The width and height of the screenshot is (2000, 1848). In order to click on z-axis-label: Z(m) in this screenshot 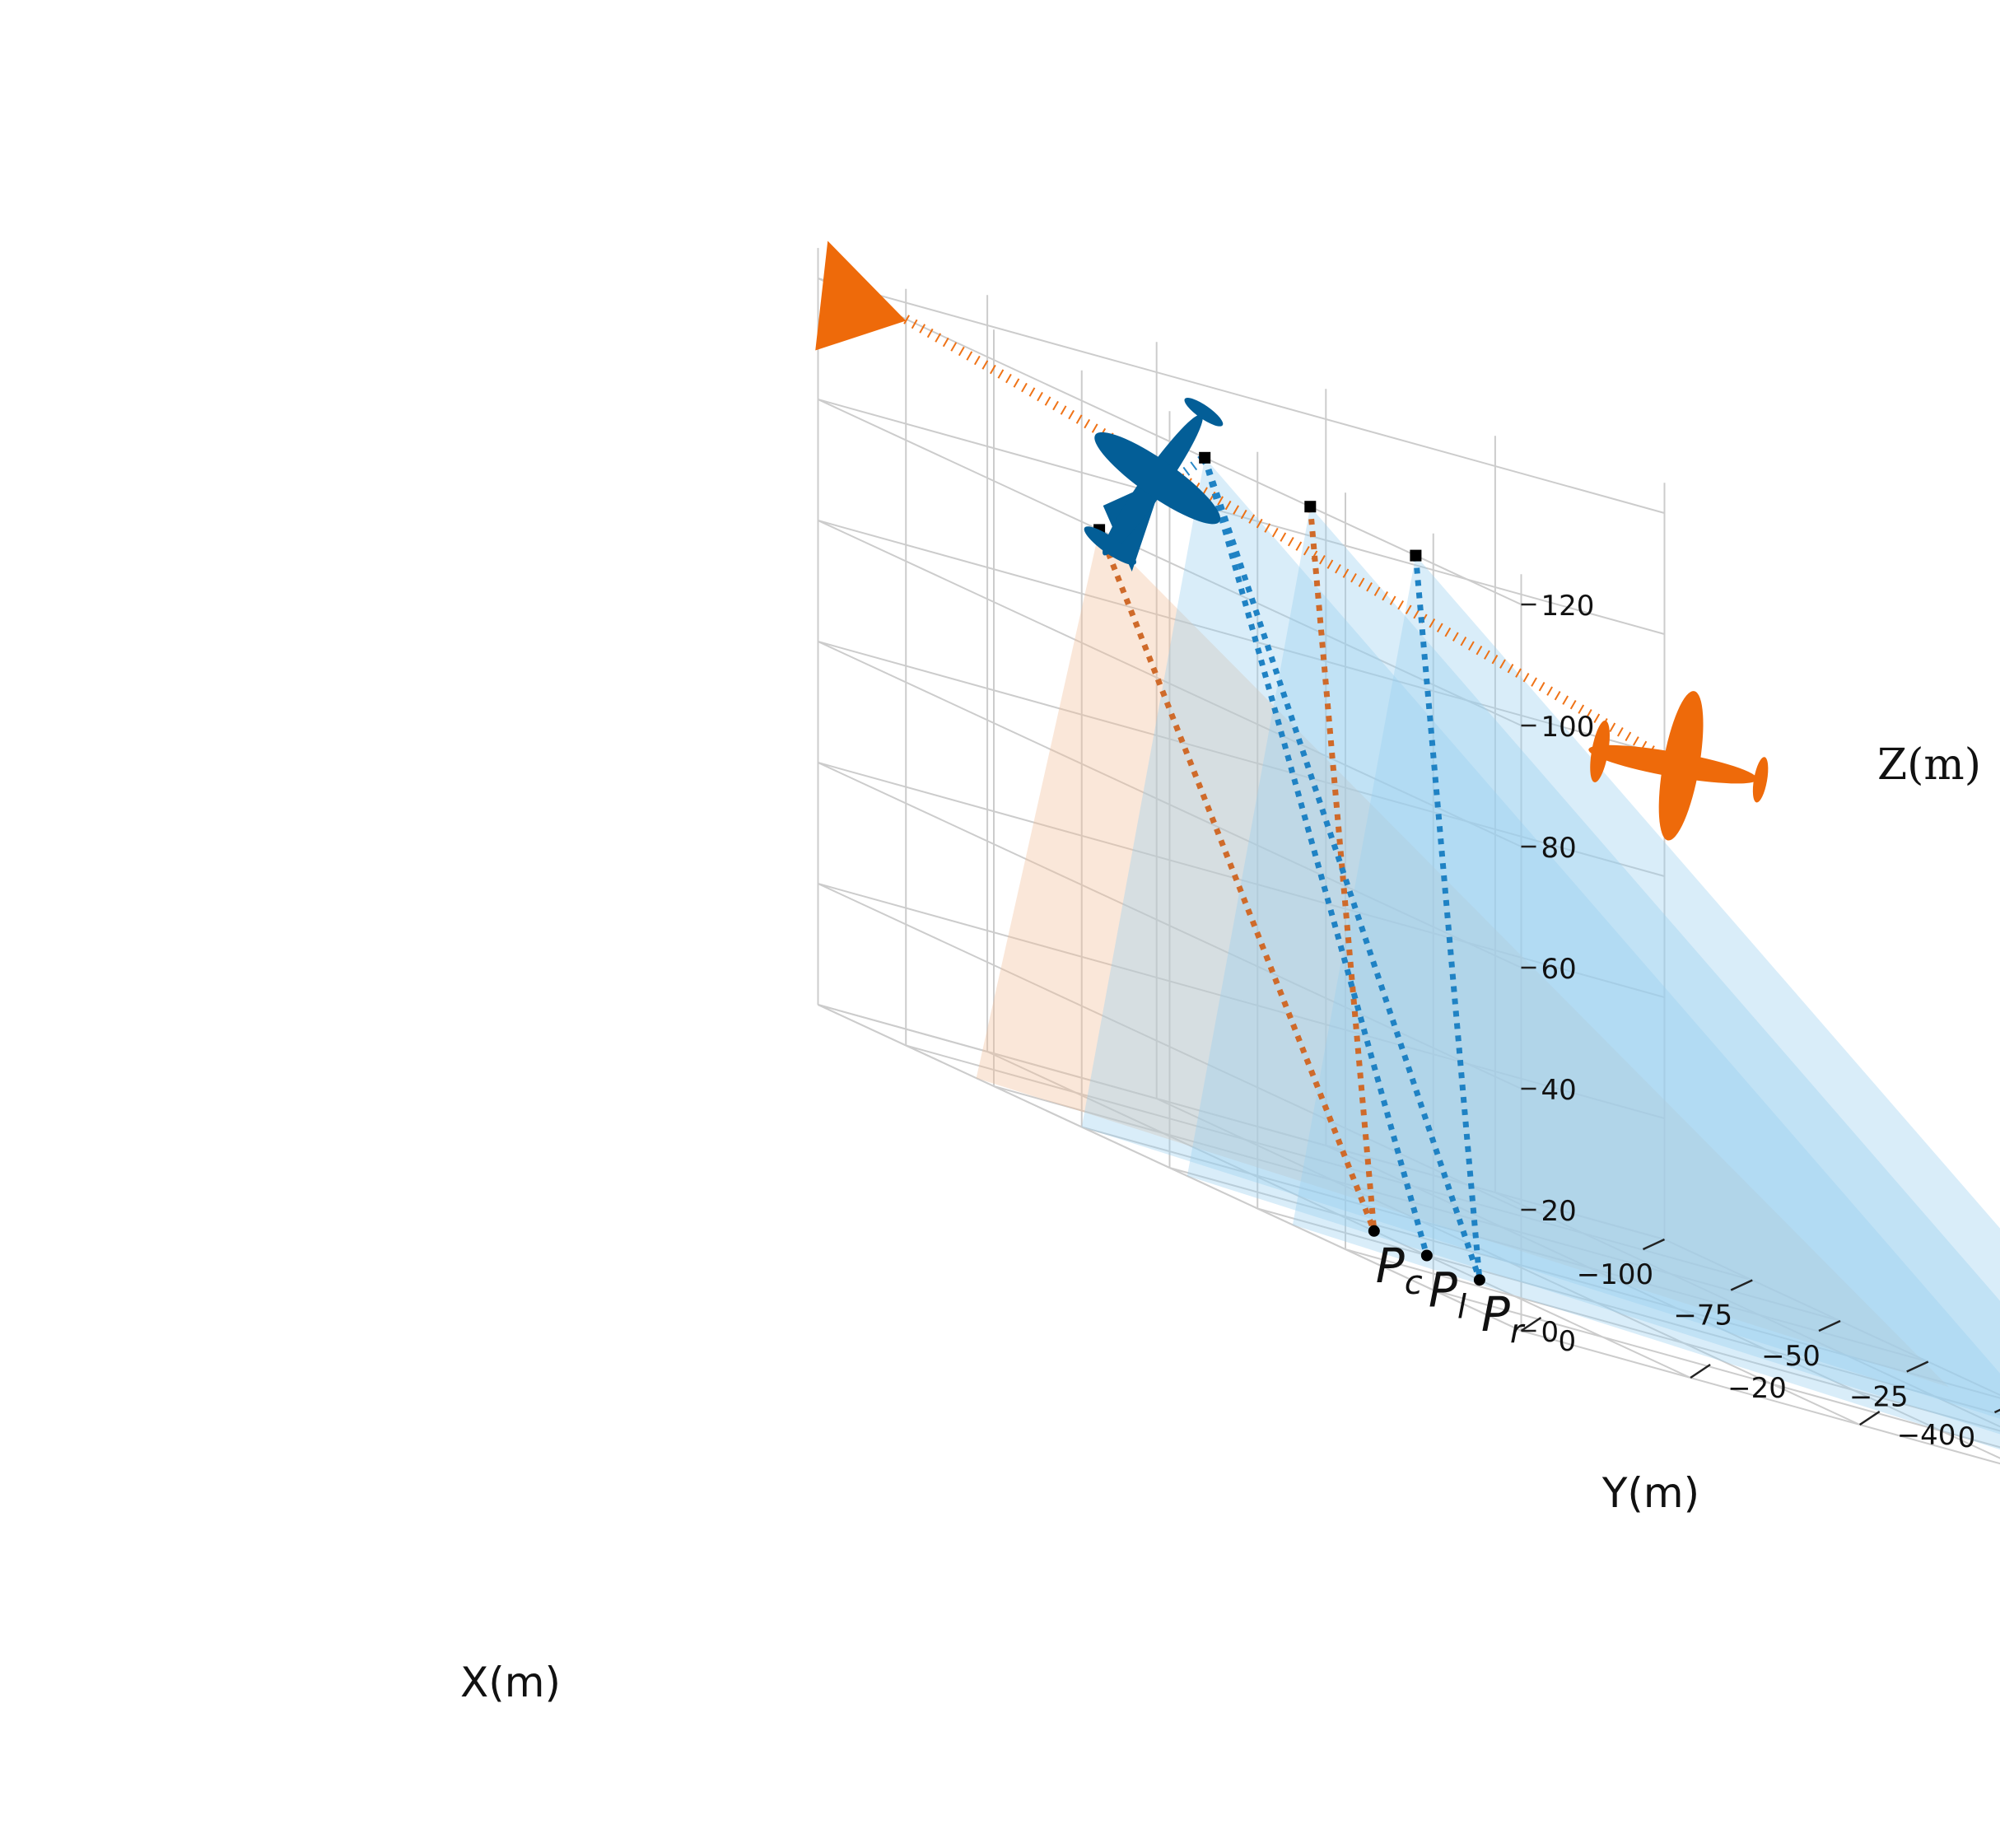, I will do `click(1929, 765)`.